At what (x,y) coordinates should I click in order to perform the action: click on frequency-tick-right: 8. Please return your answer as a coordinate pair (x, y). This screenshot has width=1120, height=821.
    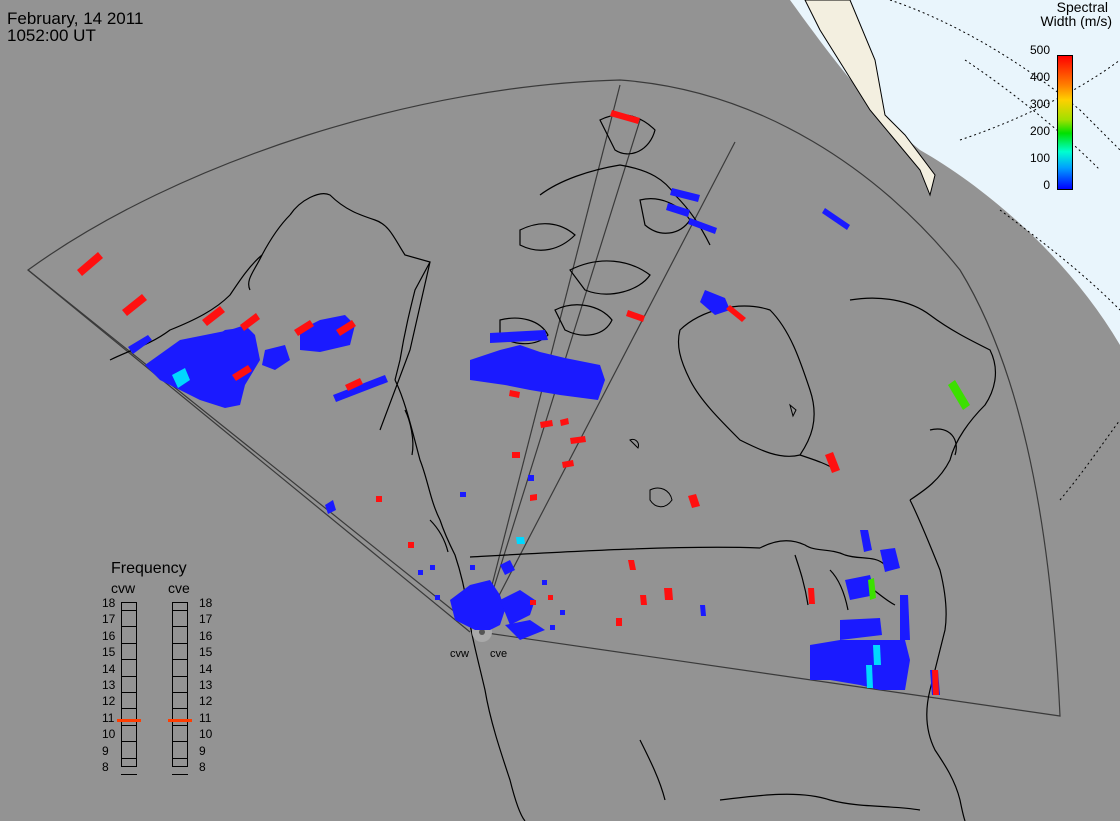
    Looking at the image, I should click on (202, 767).